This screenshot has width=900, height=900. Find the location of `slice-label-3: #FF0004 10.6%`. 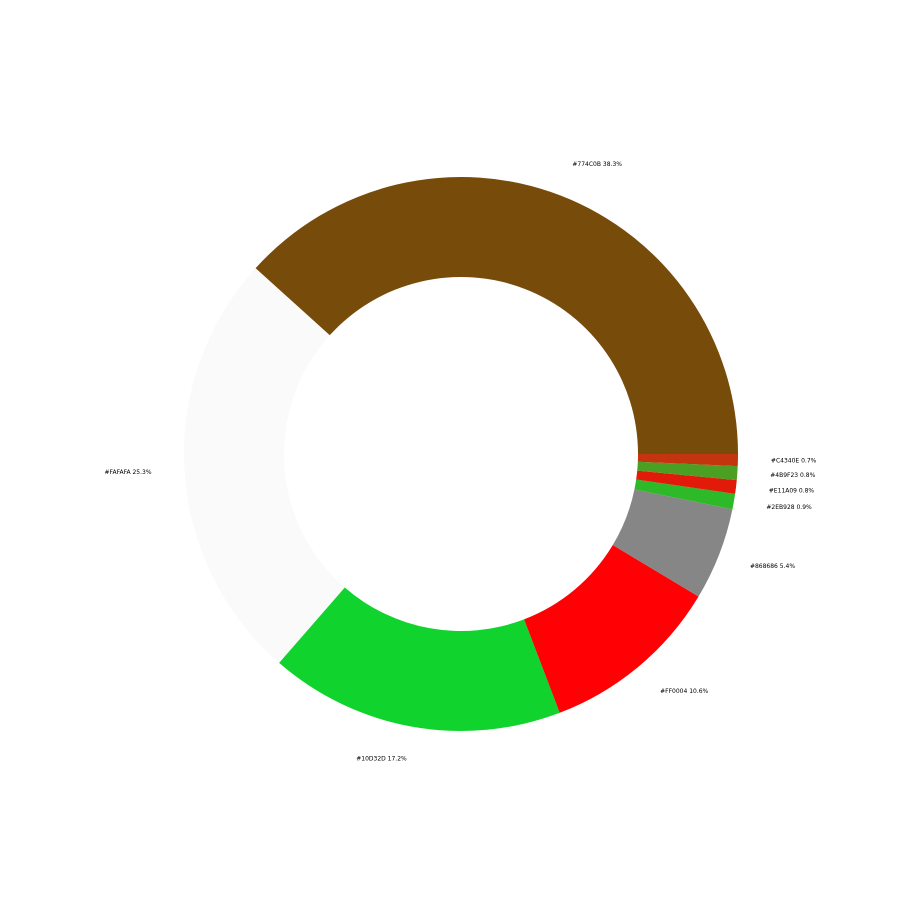

slice-label-3: #FF0004 10.6% is located at coordinates (684, 691).